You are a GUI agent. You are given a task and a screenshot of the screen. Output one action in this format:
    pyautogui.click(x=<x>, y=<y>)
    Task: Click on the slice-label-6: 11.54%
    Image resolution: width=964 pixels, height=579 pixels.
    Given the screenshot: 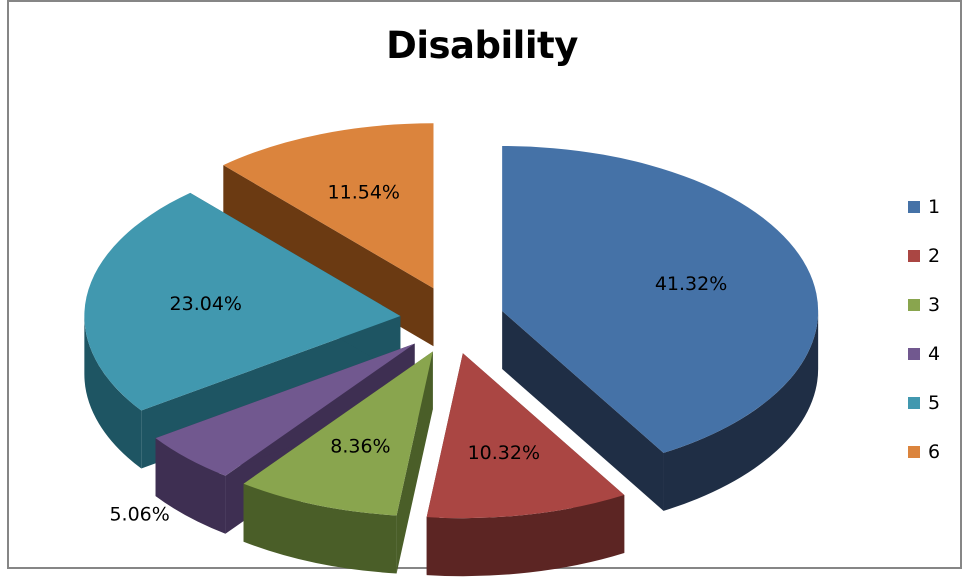 What is the action you would take?
    pyautogui.click(x=364, y=193)
    